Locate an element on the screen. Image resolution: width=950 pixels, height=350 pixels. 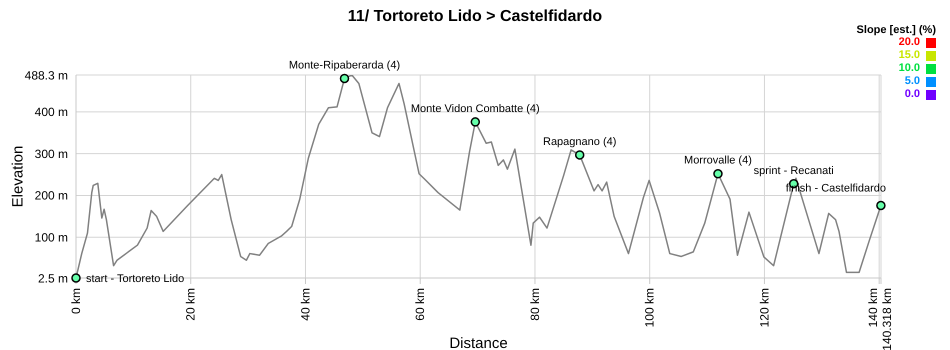
annotation: Monte Vidon Combatte (4) is located at coordinates (475, 108).